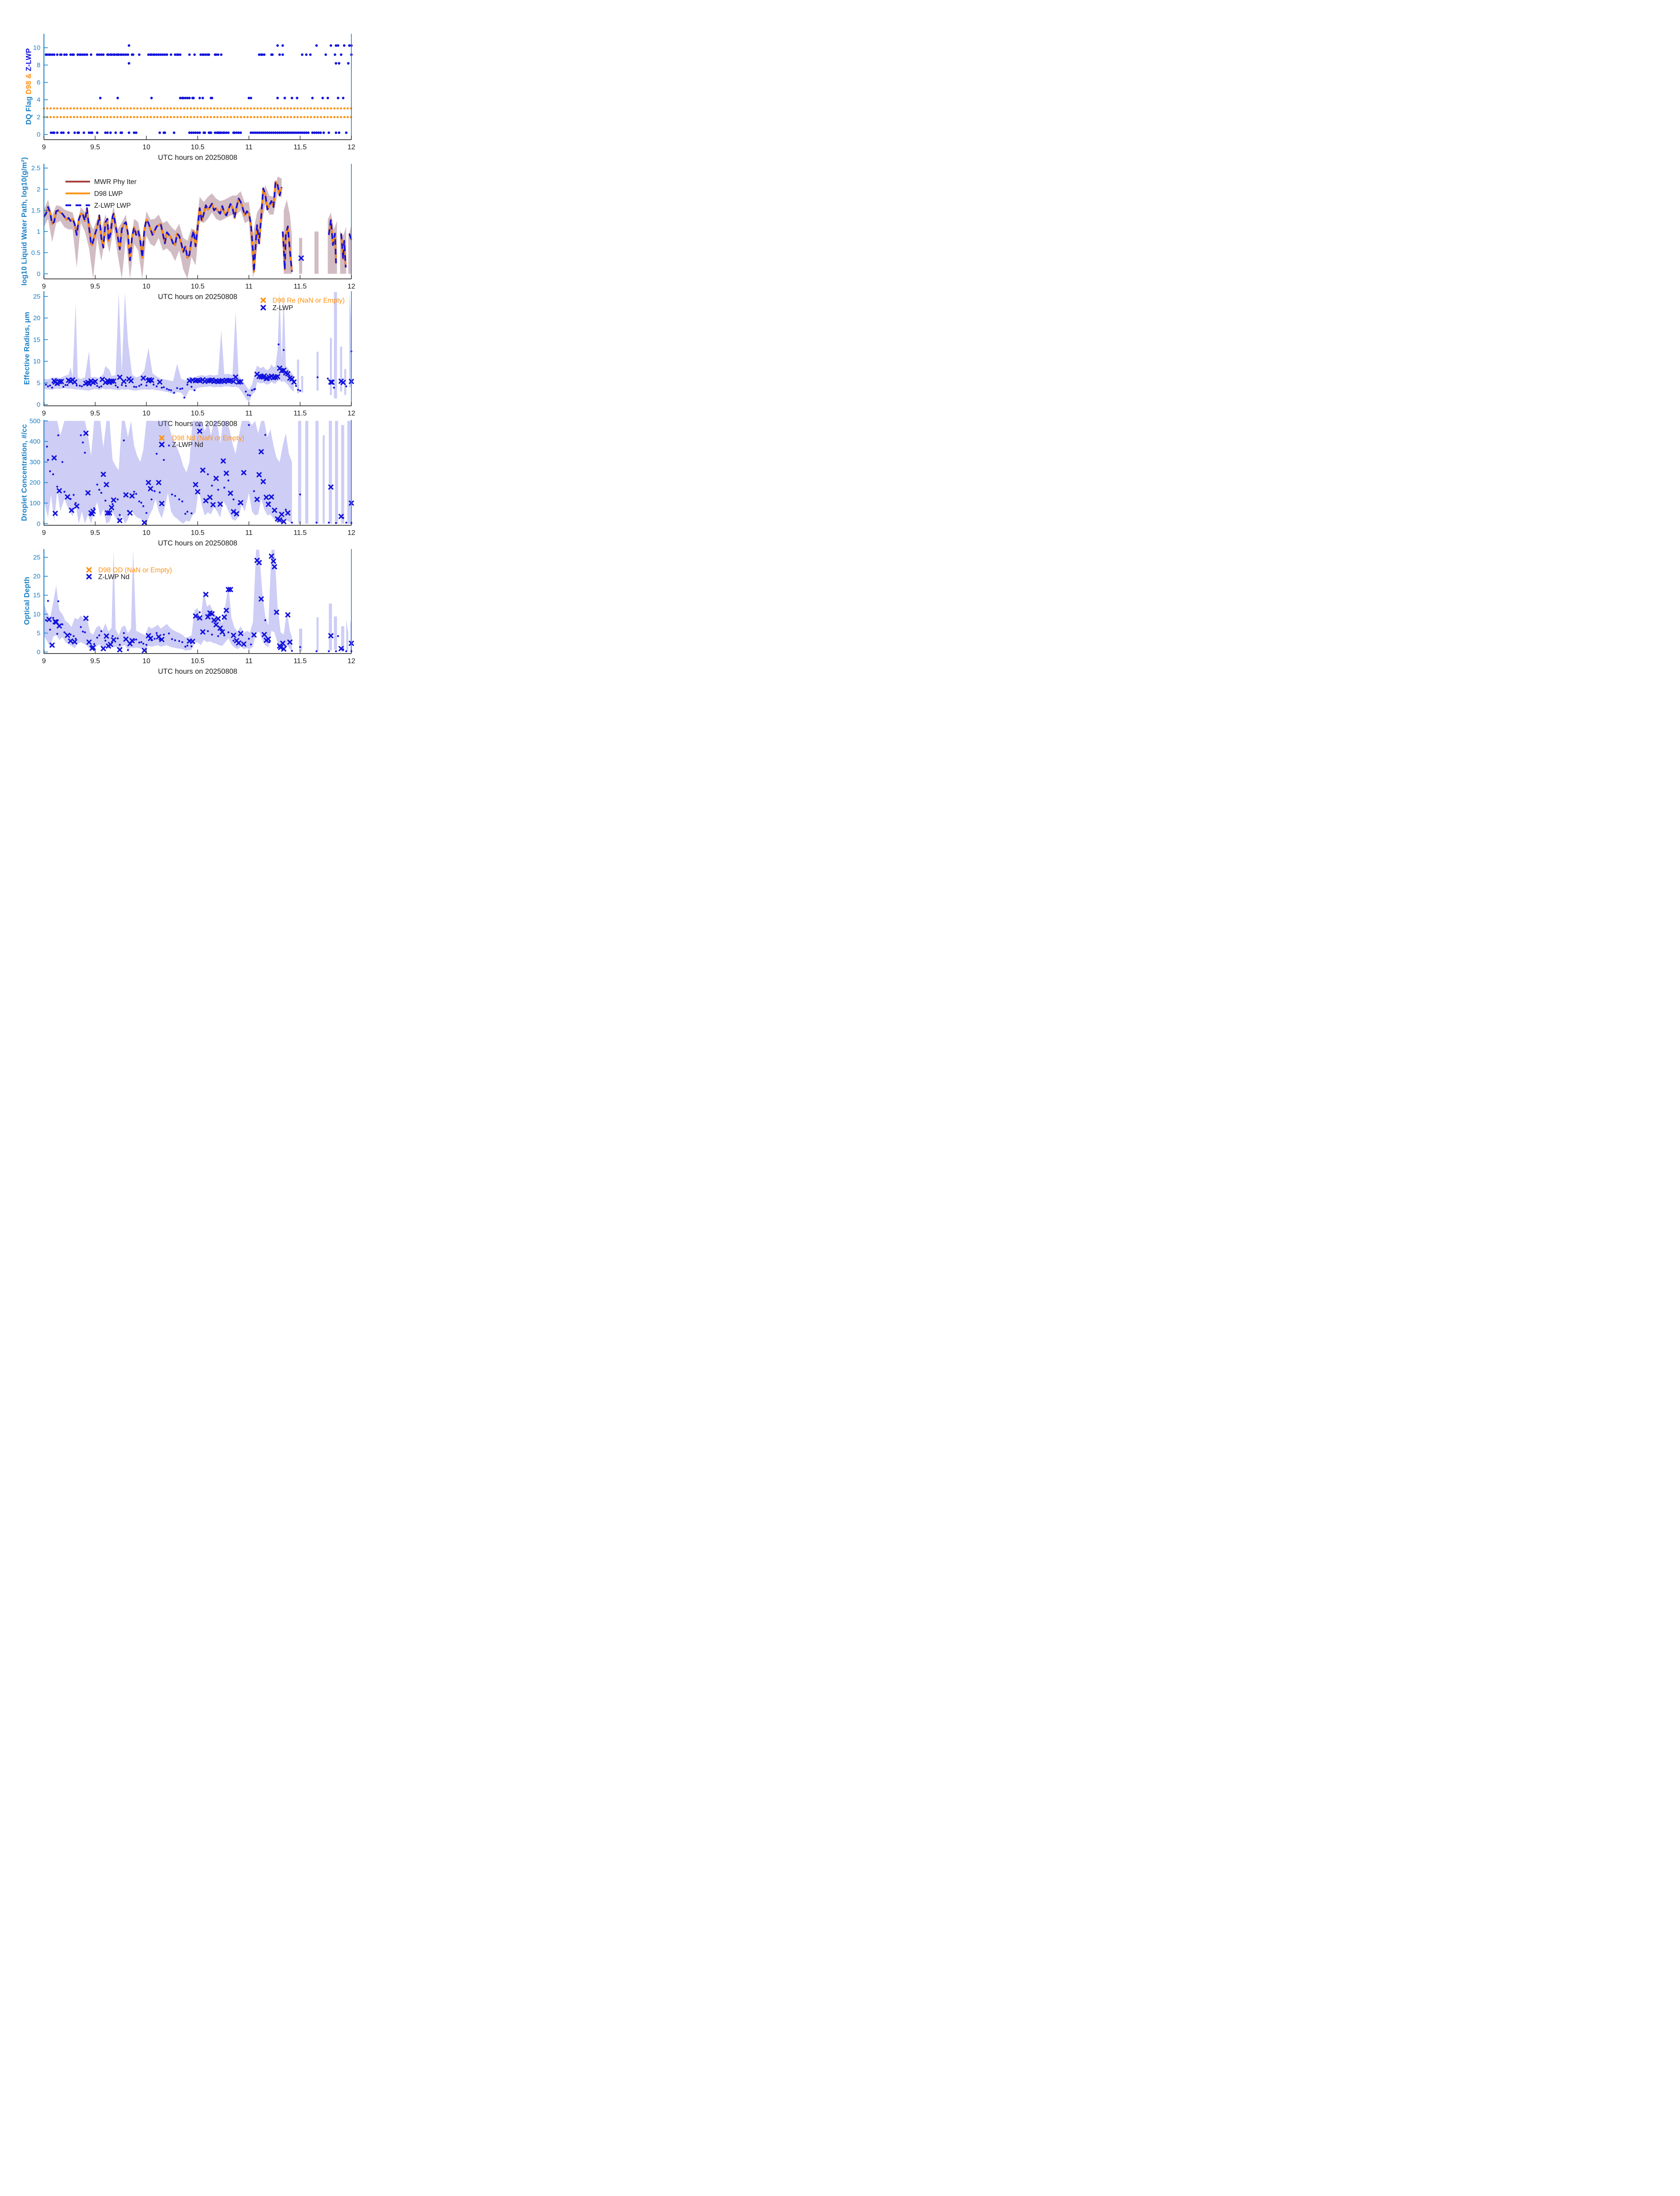 The height and width of the screenshot is (2196, 1680). I want to click on x-tick-label: 10.5, so click(198, 661).